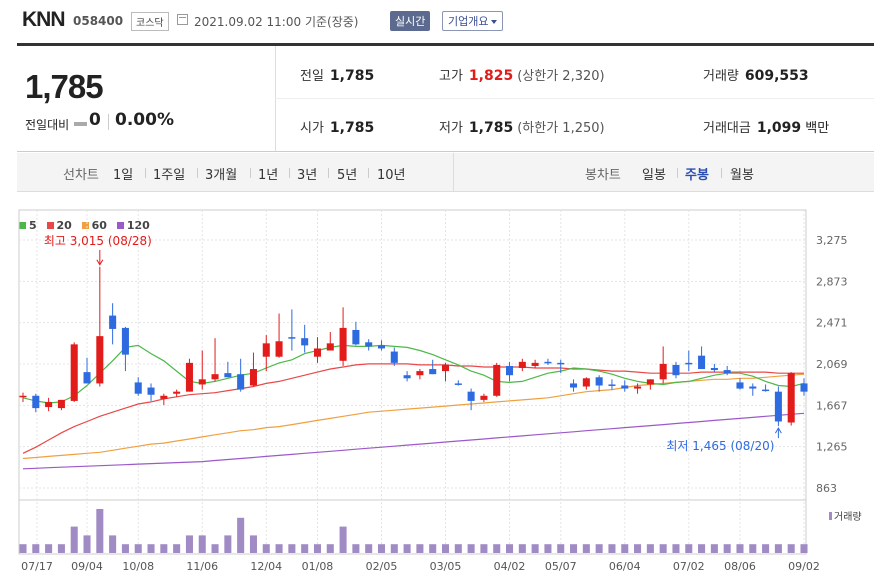  I want to click on y-tick-label: 2,471, so click(832, 323).